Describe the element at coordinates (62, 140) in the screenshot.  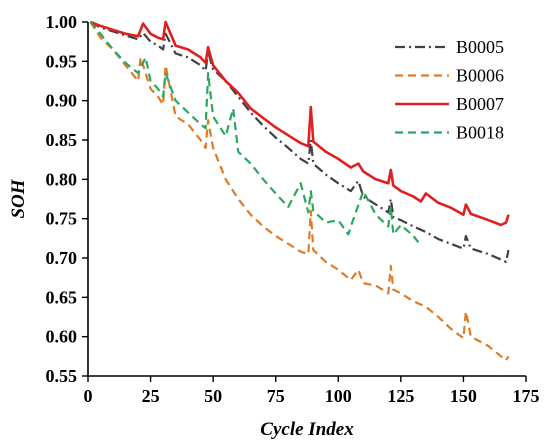
I see `y-tick-label: 0.85` at that location.